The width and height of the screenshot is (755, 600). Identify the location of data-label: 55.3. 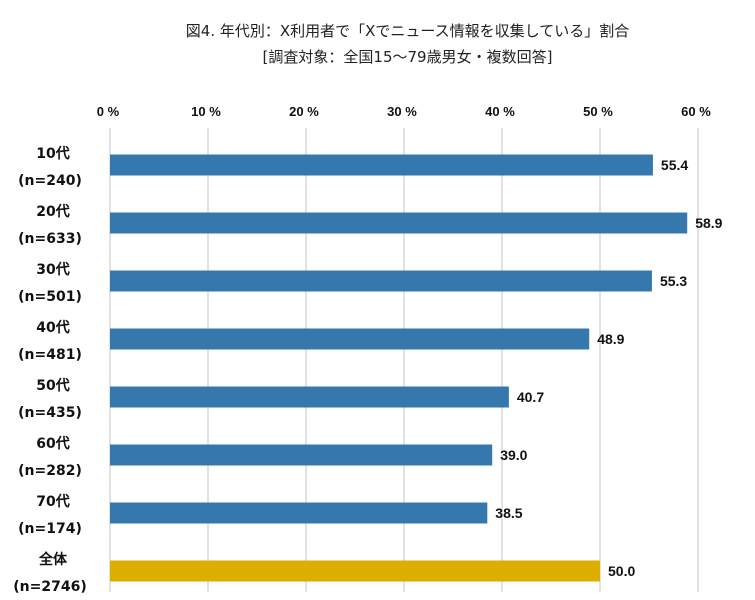
(673, 281).